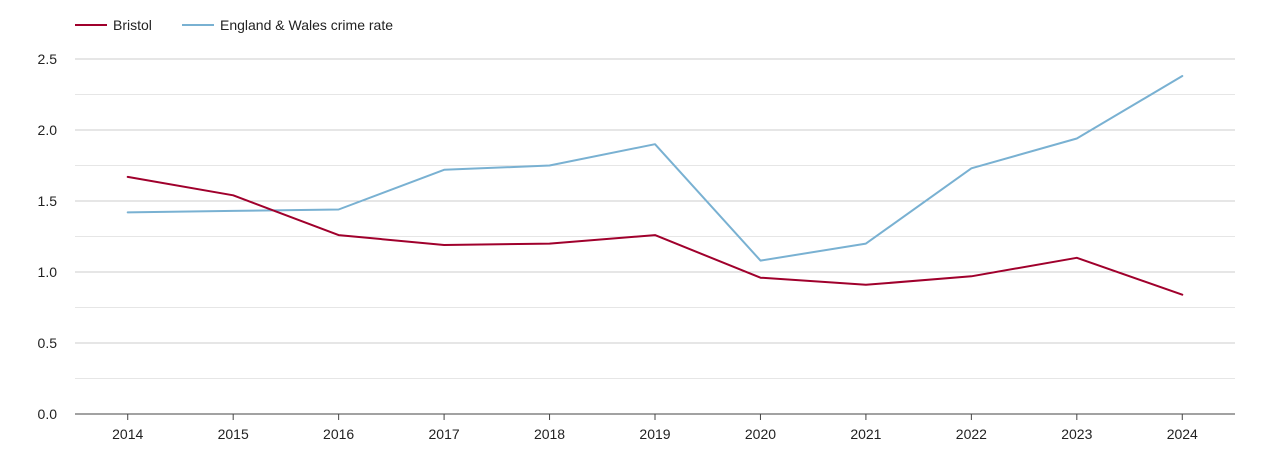 Image resolution: width=1270 pixels, height=450 pixels. I want to click on y-tick-label: 2.0, so click(48, 130).